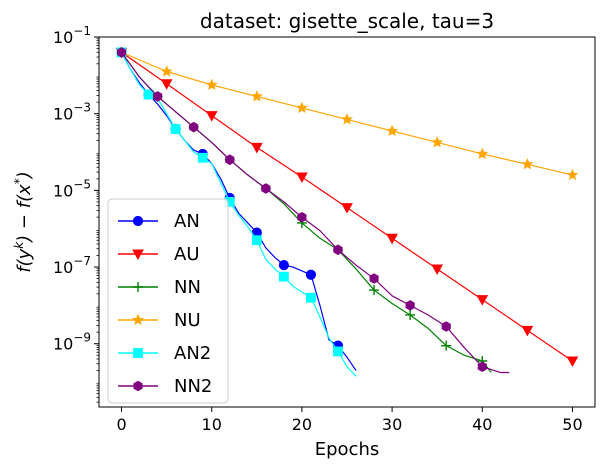 The image size is (608, 470). What do you see at coordinates (159, 287) in the screenshot?
I see `legend-entry-nn: NN` at bounding box center [159, 287].